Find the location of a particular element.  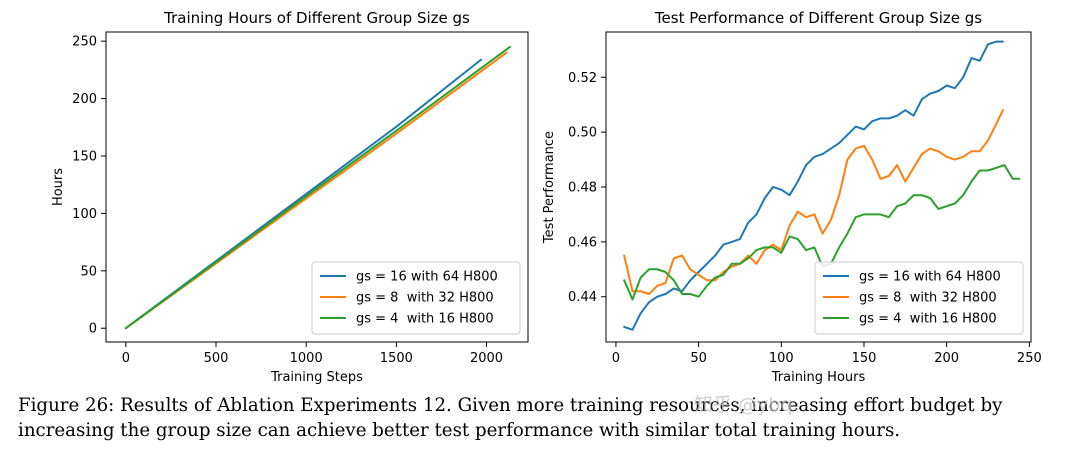

right-x-tick-label: 250 is located at coordinates (1029, 358).